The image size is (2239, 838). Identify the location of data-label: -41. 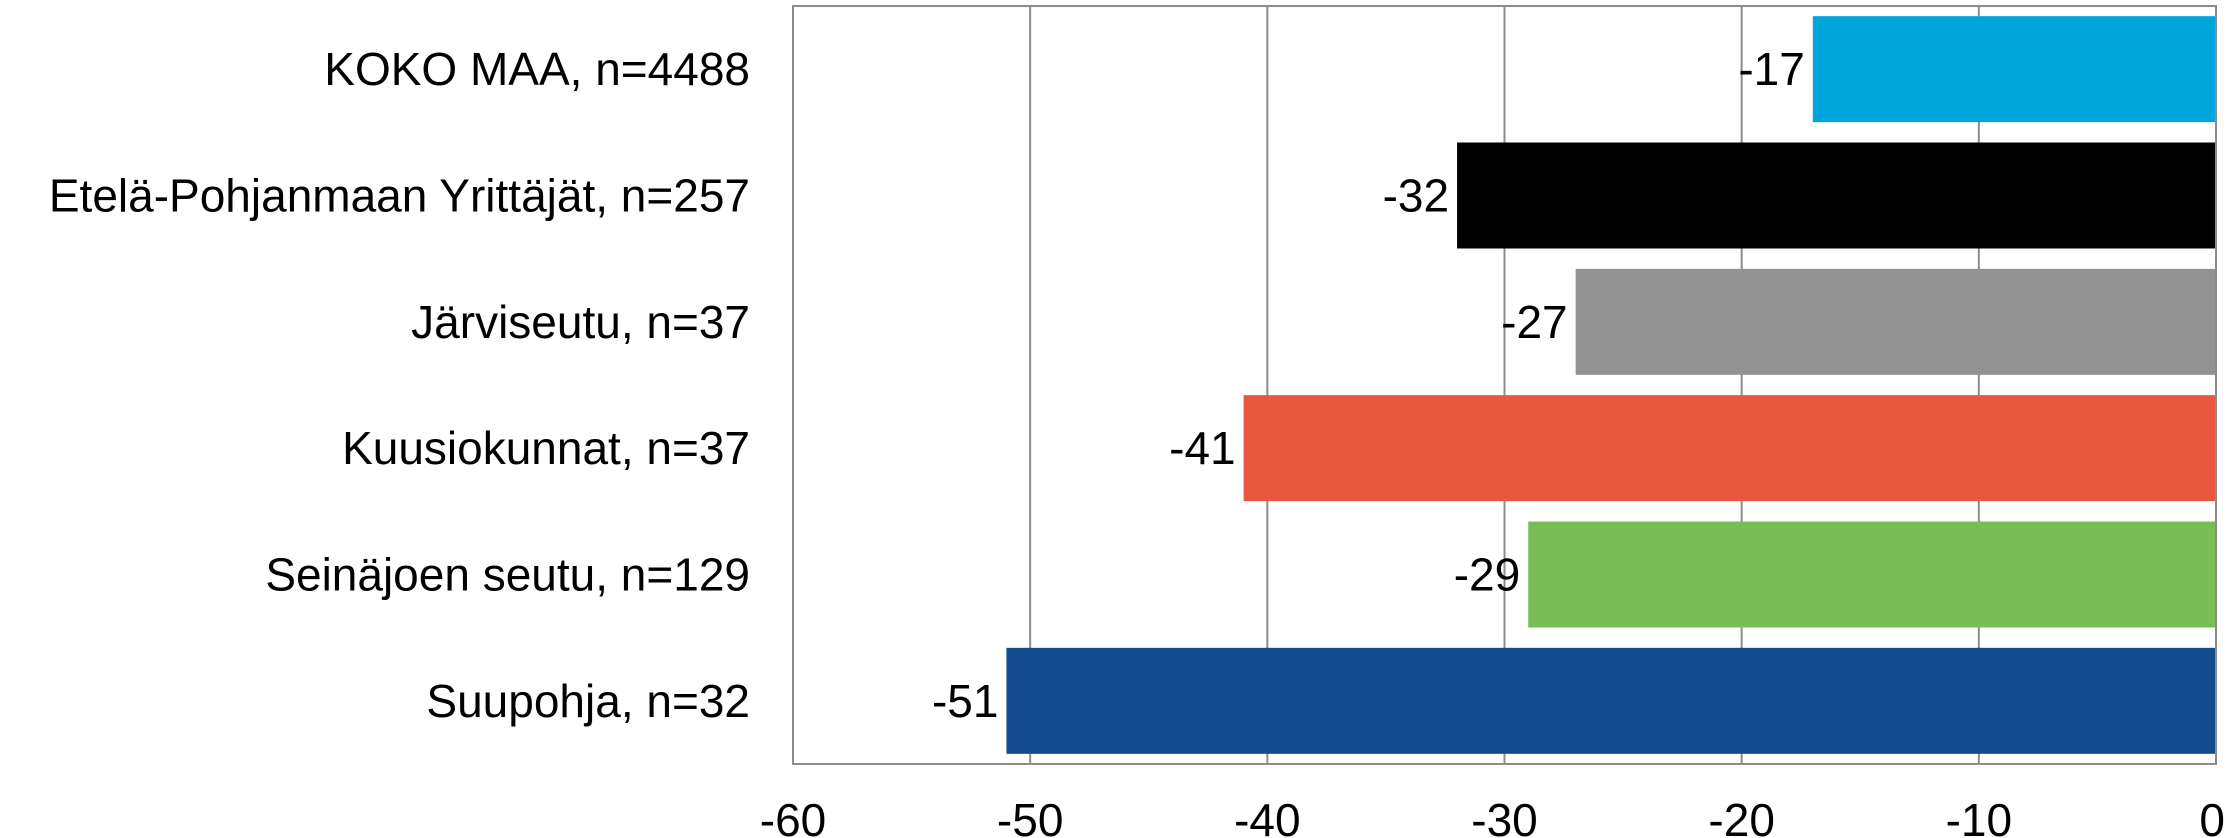
(1202, 448).